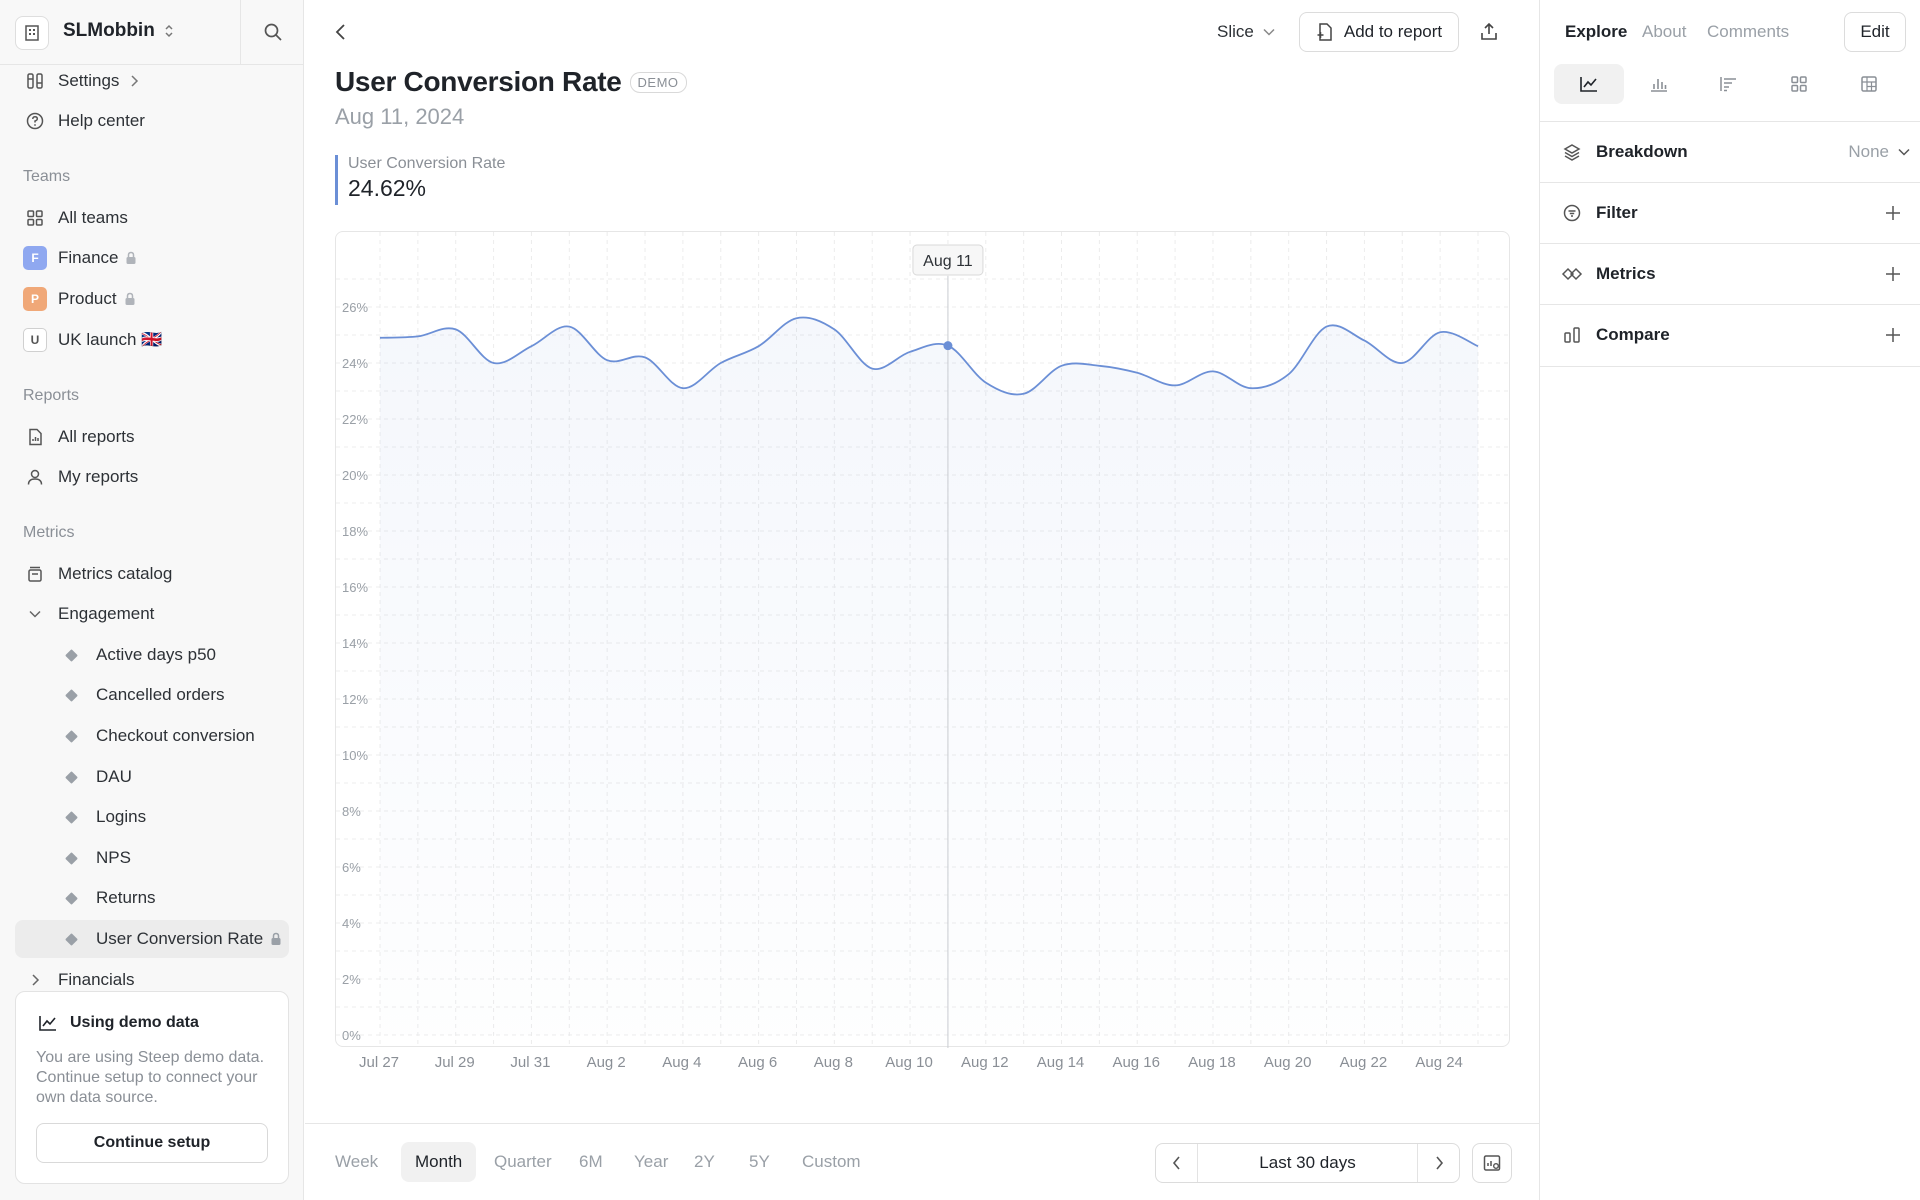 This screenshot has height=1200, width=1920. I want to click on sidebar-item-all-reports: All reports, so click(152, 437).